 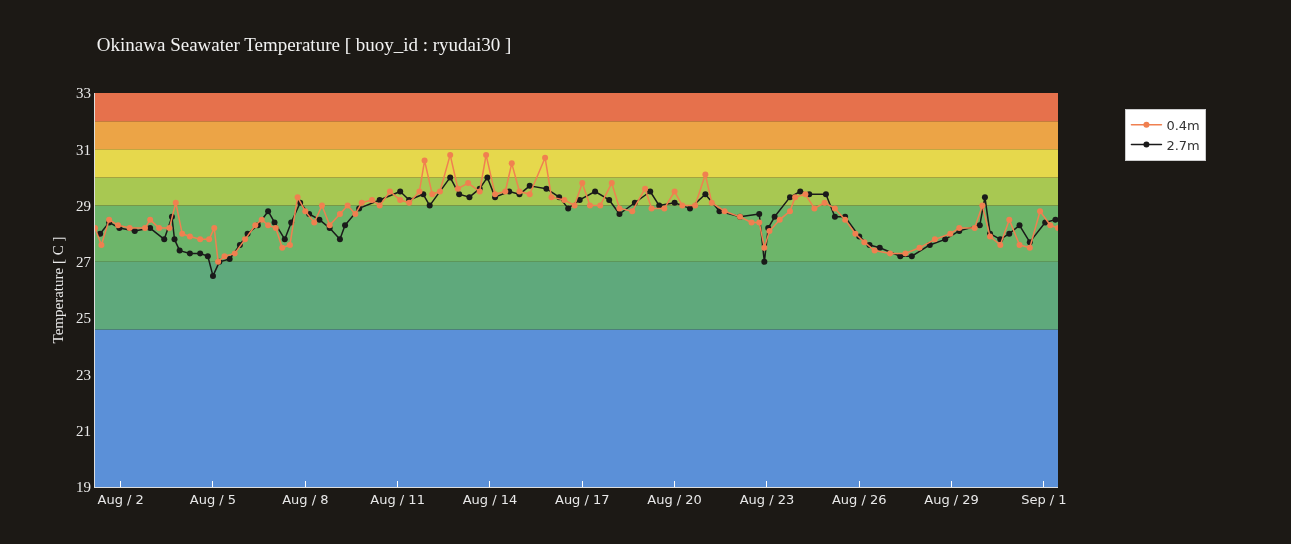 What do you see at coordinates (83, 318) in the screenshot?
I see `y-tick-label: 25` at bounding box center [83, 318].